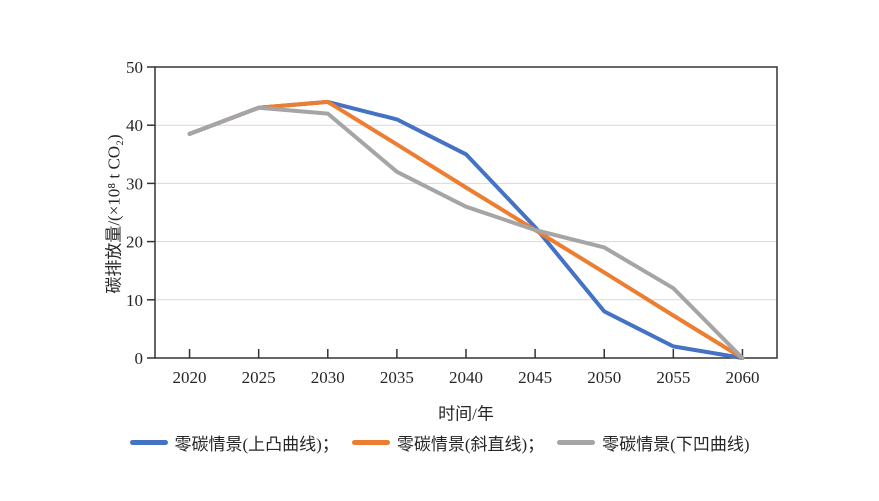  I want to click on x-tick-label: 2030, so click(328, 377).